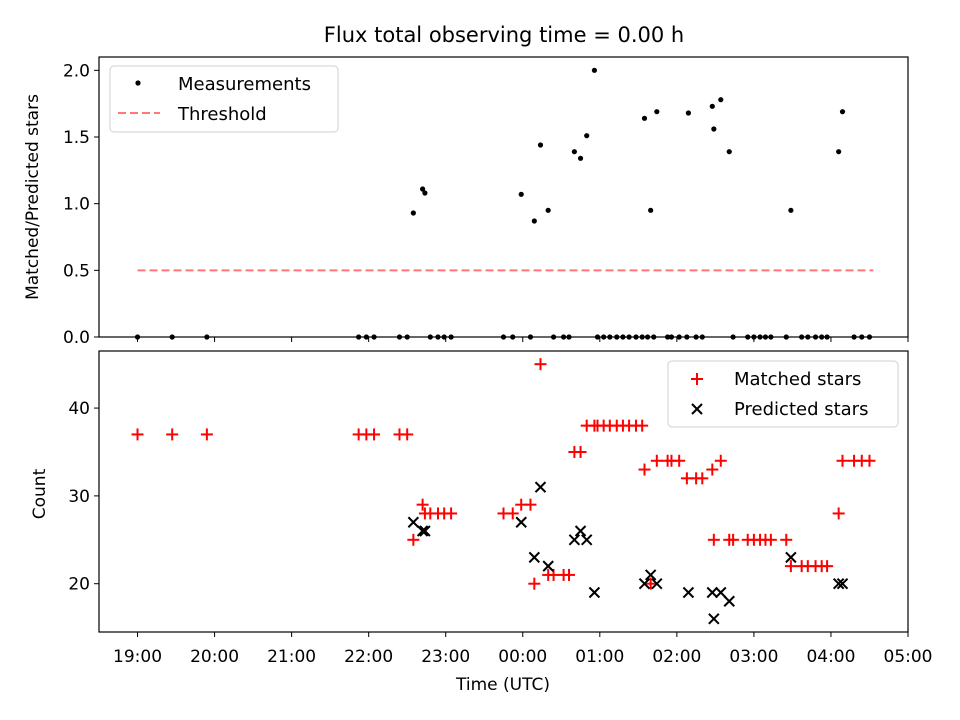 This screenshot has height=720, width=960. I want to click on legend-marker-measurements, so click(138, 83).